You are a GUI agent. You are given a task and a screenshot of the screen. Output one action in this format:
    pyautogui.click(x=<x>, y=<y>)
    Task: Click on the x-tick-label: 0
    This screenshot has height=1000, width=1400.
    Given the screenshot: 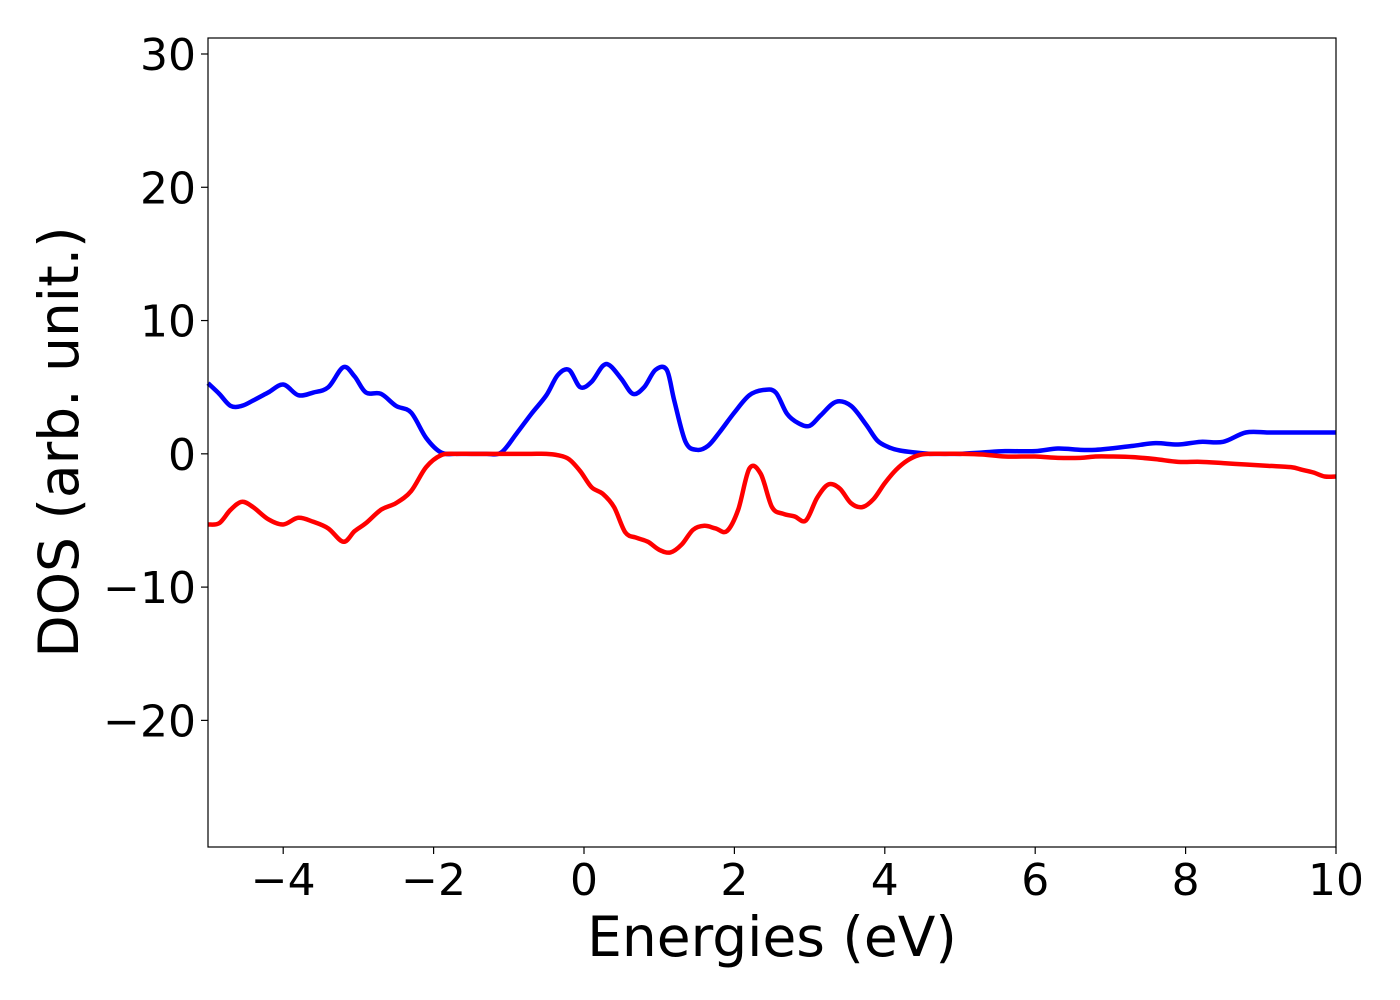 What is the action you would take?
    pyautogui.click(x=584, y=880)
    